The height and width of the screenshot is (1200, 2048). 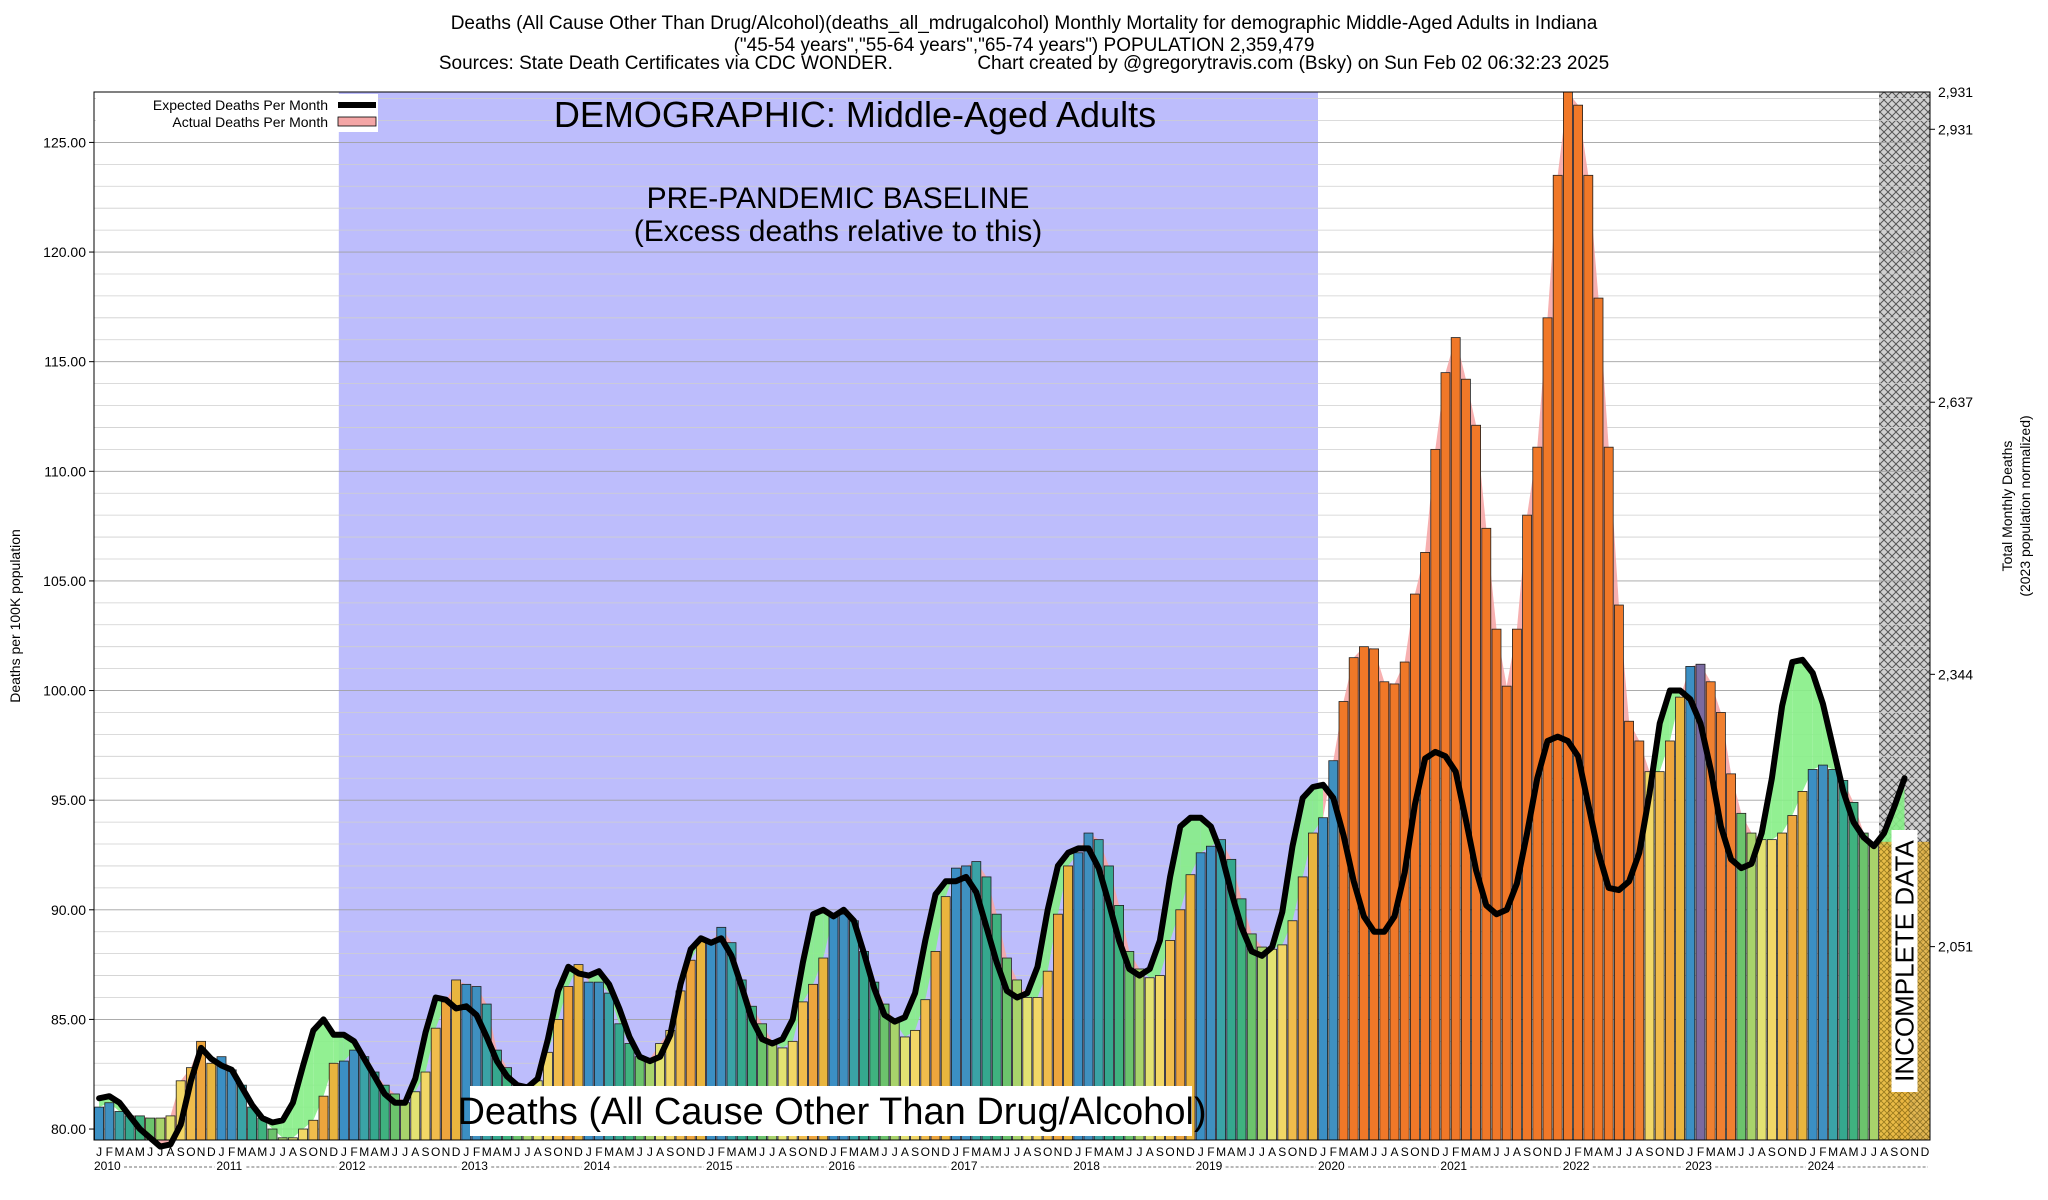 What do you see at coordinates (838, 231) in the screenshot?
I see `baseline-sublabel: (Excess deaths relative to this)` at bounding box center [838, 231].